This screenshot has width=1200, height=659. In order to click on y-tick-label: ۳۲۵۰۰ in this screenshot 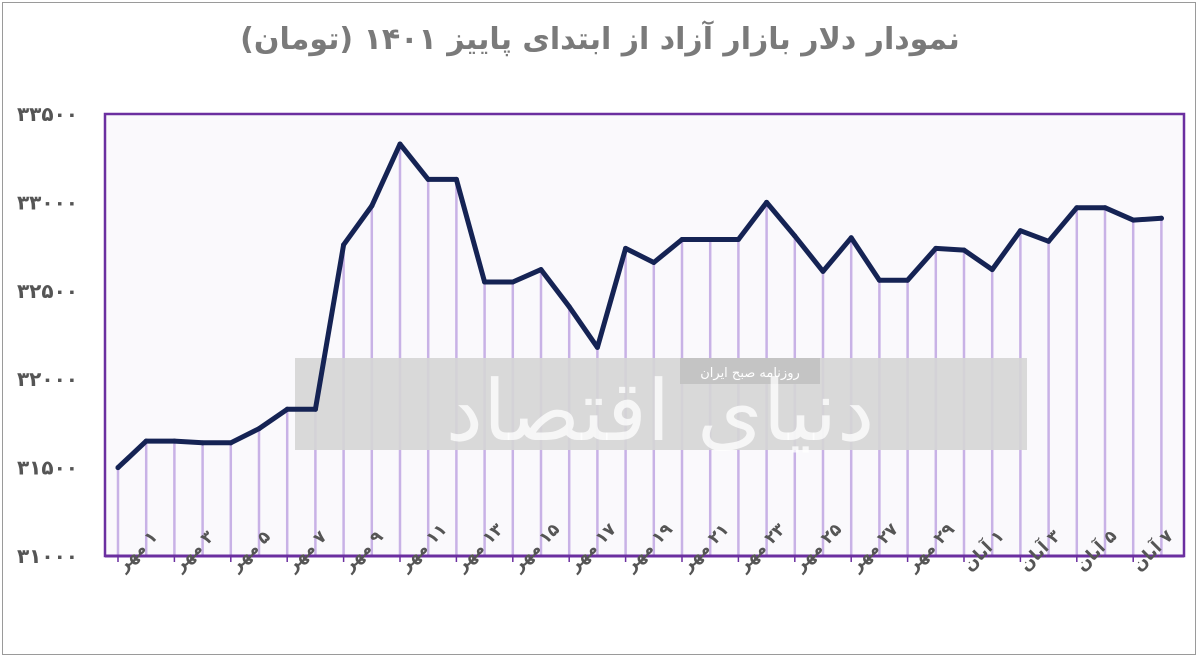, I will do `click(47, 291)`.